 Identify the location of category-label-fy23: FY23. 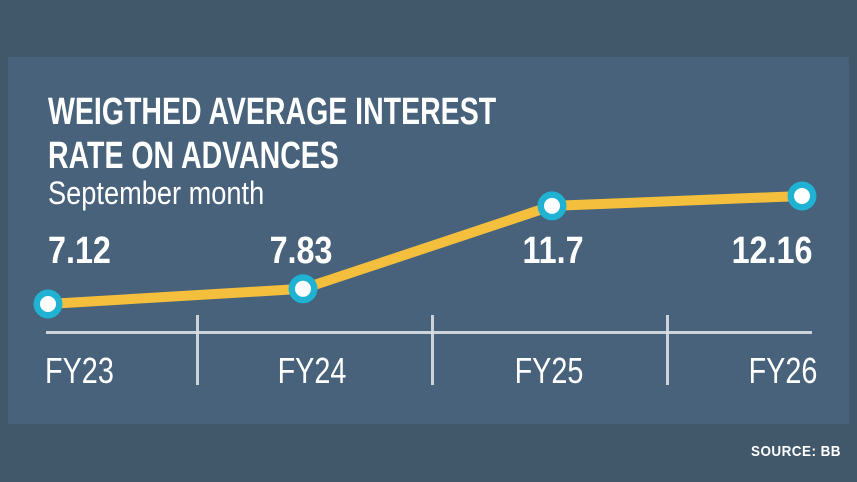
(79, 370).